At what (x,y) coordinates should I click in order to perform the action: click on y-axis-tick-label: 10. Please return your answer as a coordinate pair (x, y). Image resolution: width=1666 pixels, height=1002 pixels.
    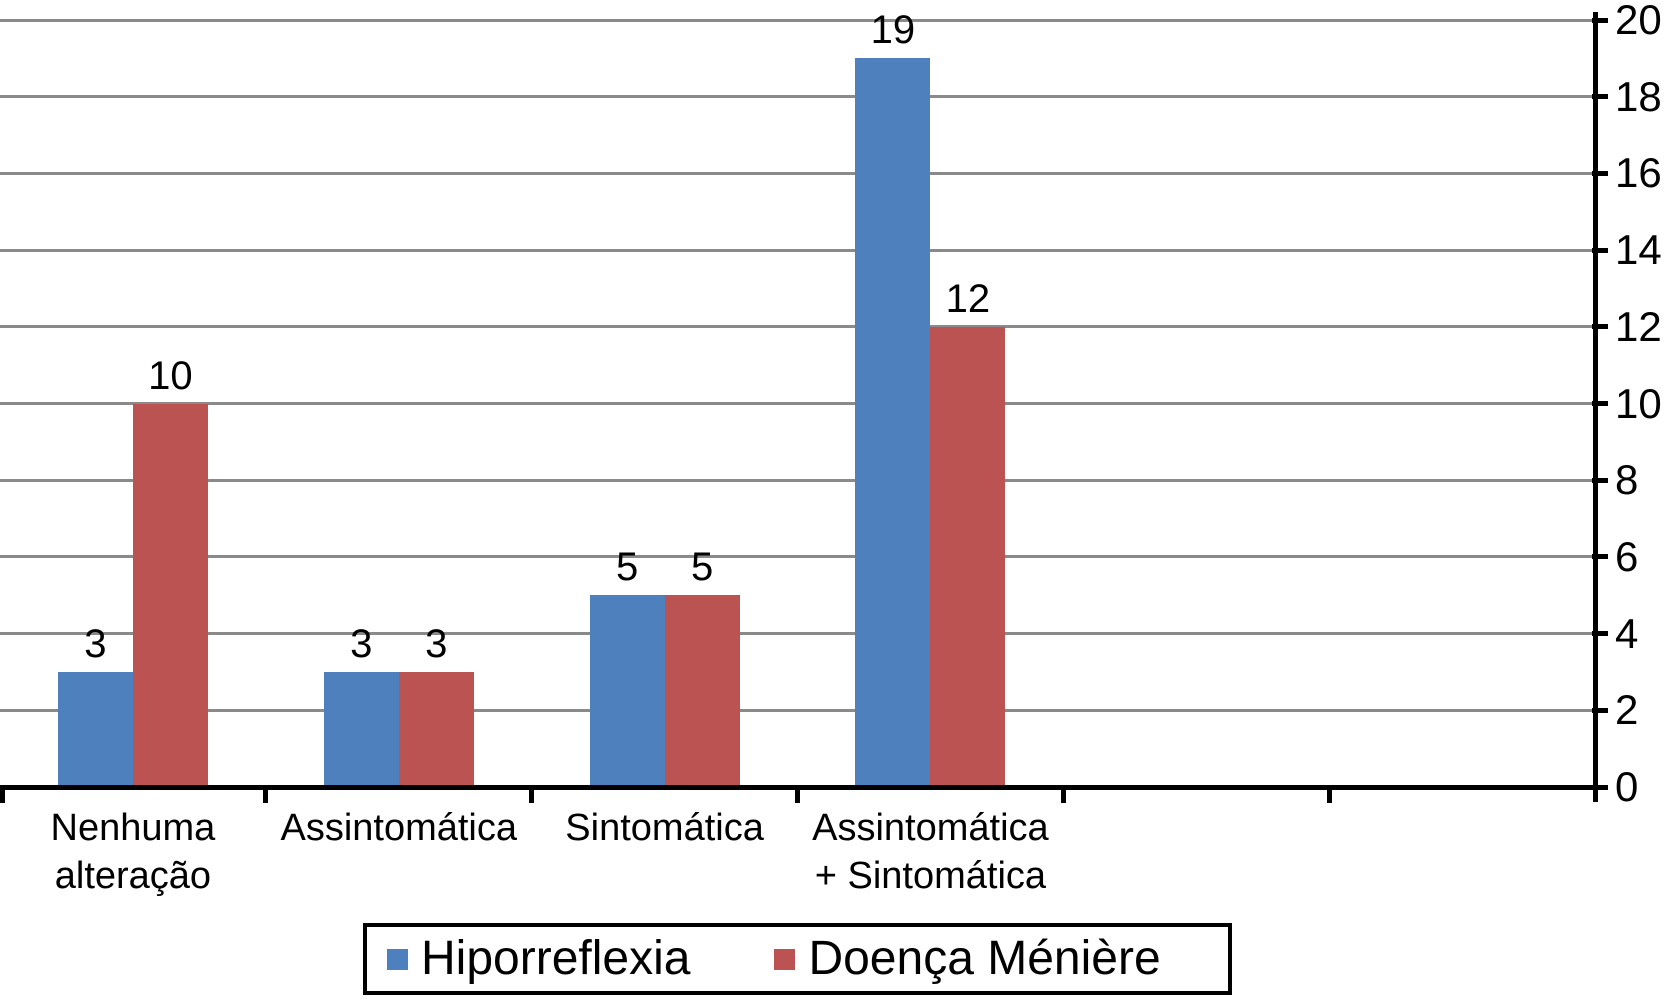
    Looking at the image, I should click on (1638, 403).